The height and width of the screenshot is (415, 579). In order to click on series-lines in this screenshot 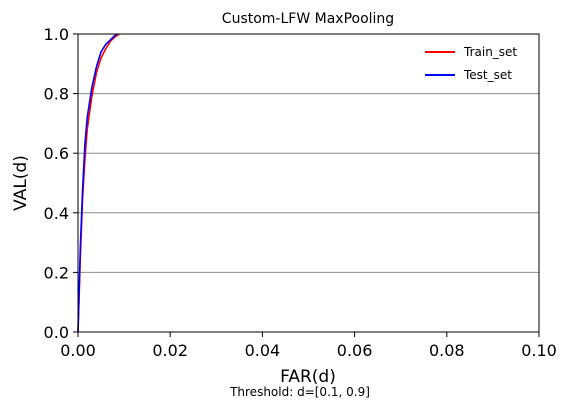, I will do `click(98, 183)`.